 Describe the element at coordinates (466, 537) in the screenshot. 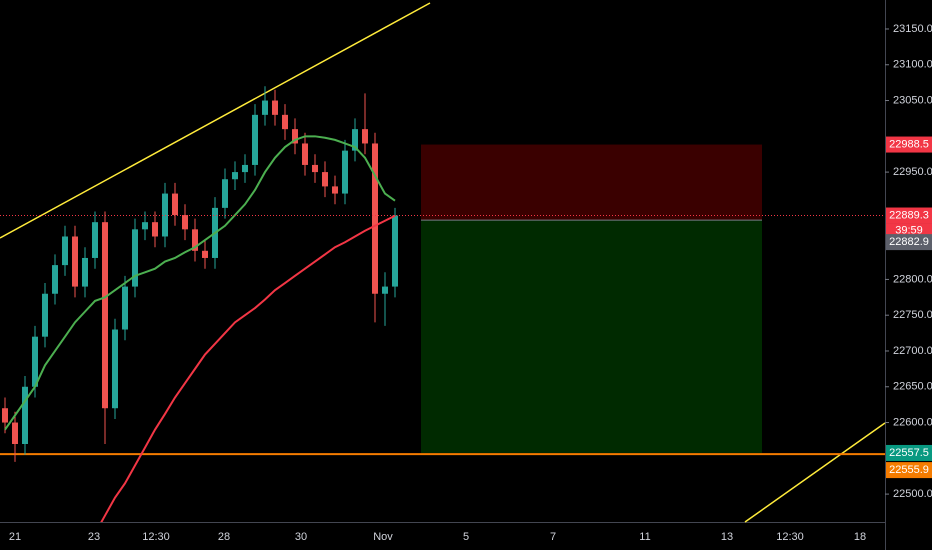

I see `x-tick-label: 5` at that location.